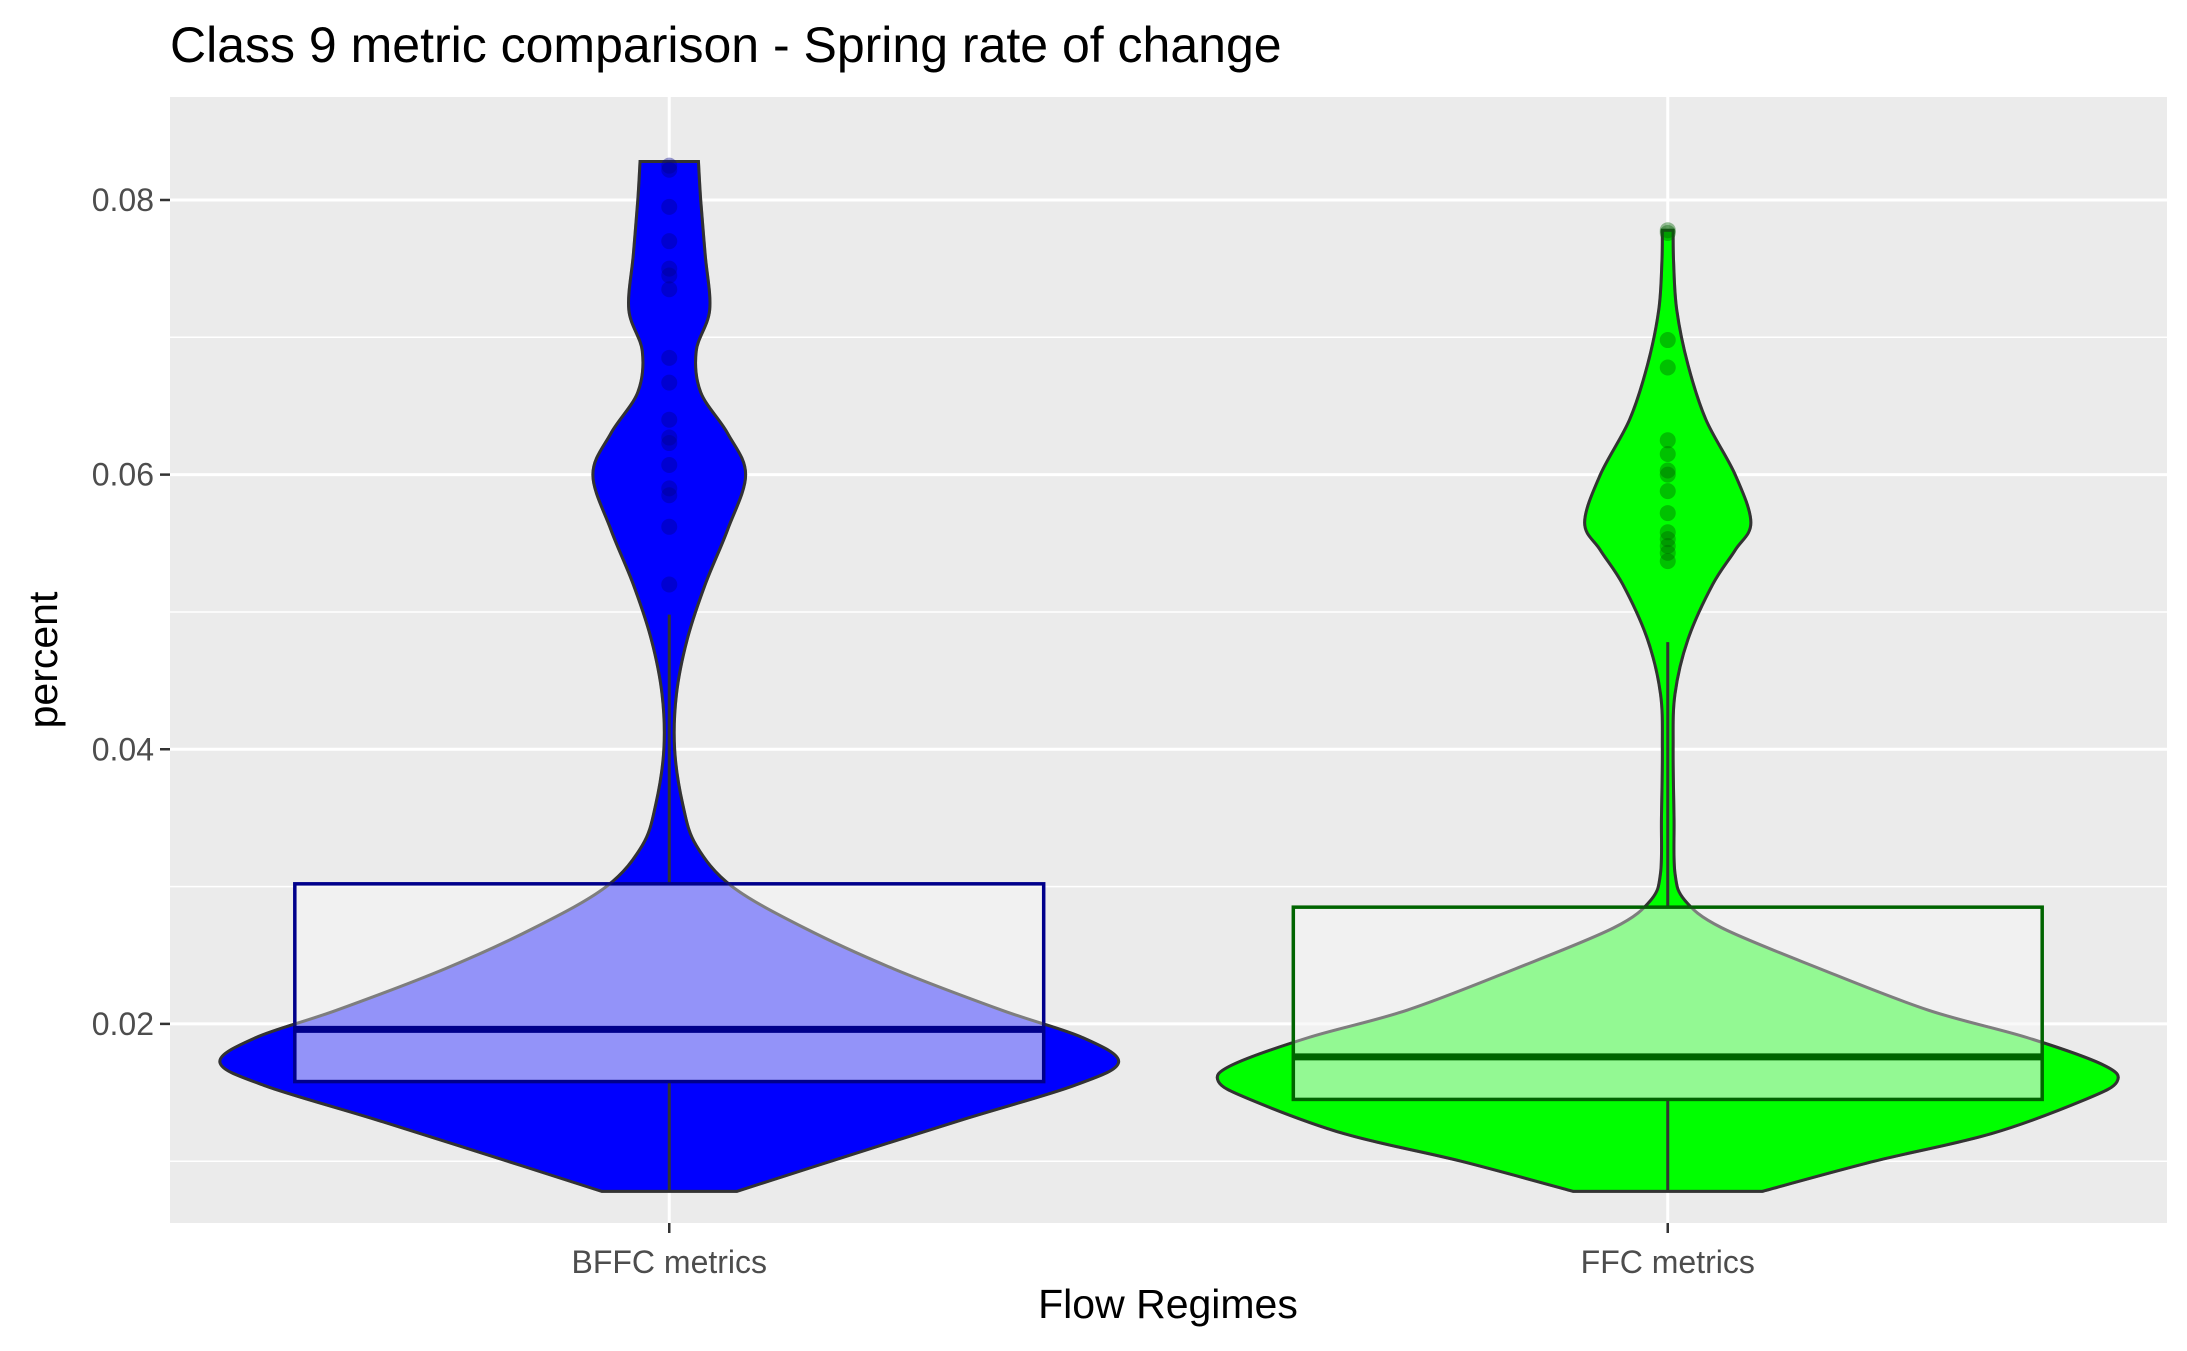 This screenshot has width=2187, height=1351. What do you see at coordinates (1168, 1304) in the screenshot?
I see `x-axis-title: Flow Regimes` at bounding box center [1168, 1304].